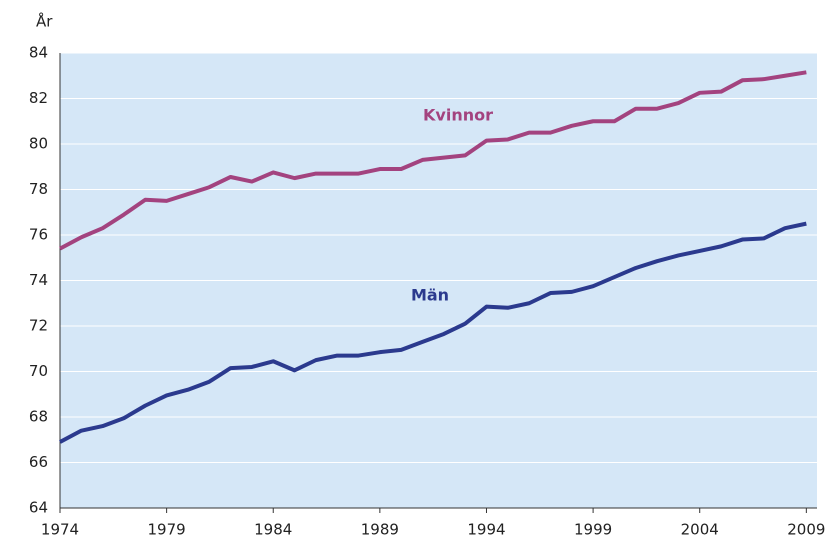 Image resolution: width=827 pixels, height=549 pixels. Describe the element at coordinates (38, 280) in the screenshot. I see `y-tick-label: 74` at that location.